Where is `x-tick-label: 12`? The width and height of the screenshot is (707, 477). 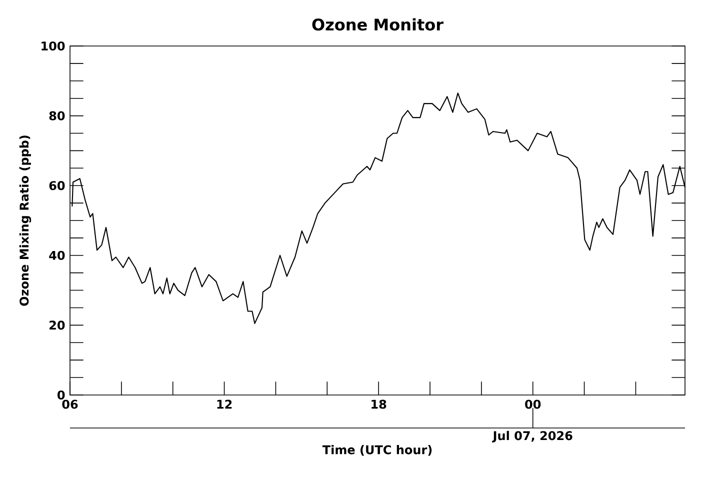
x-tick-label: 12 is located at coordinates (224, 404).